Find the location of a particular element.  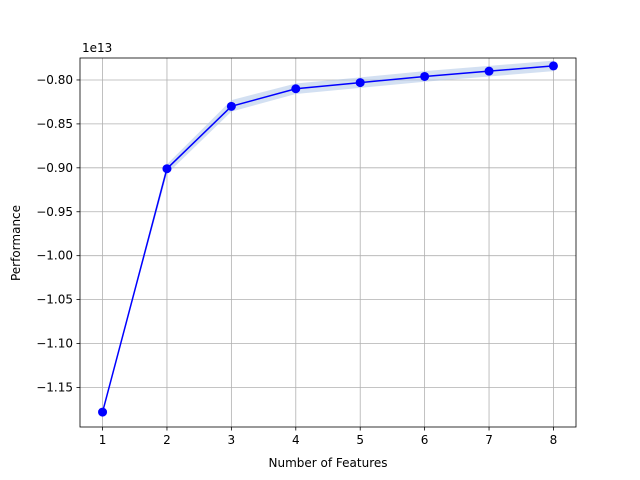

x-tick-label: 2 is located at coordinates (167, 440).